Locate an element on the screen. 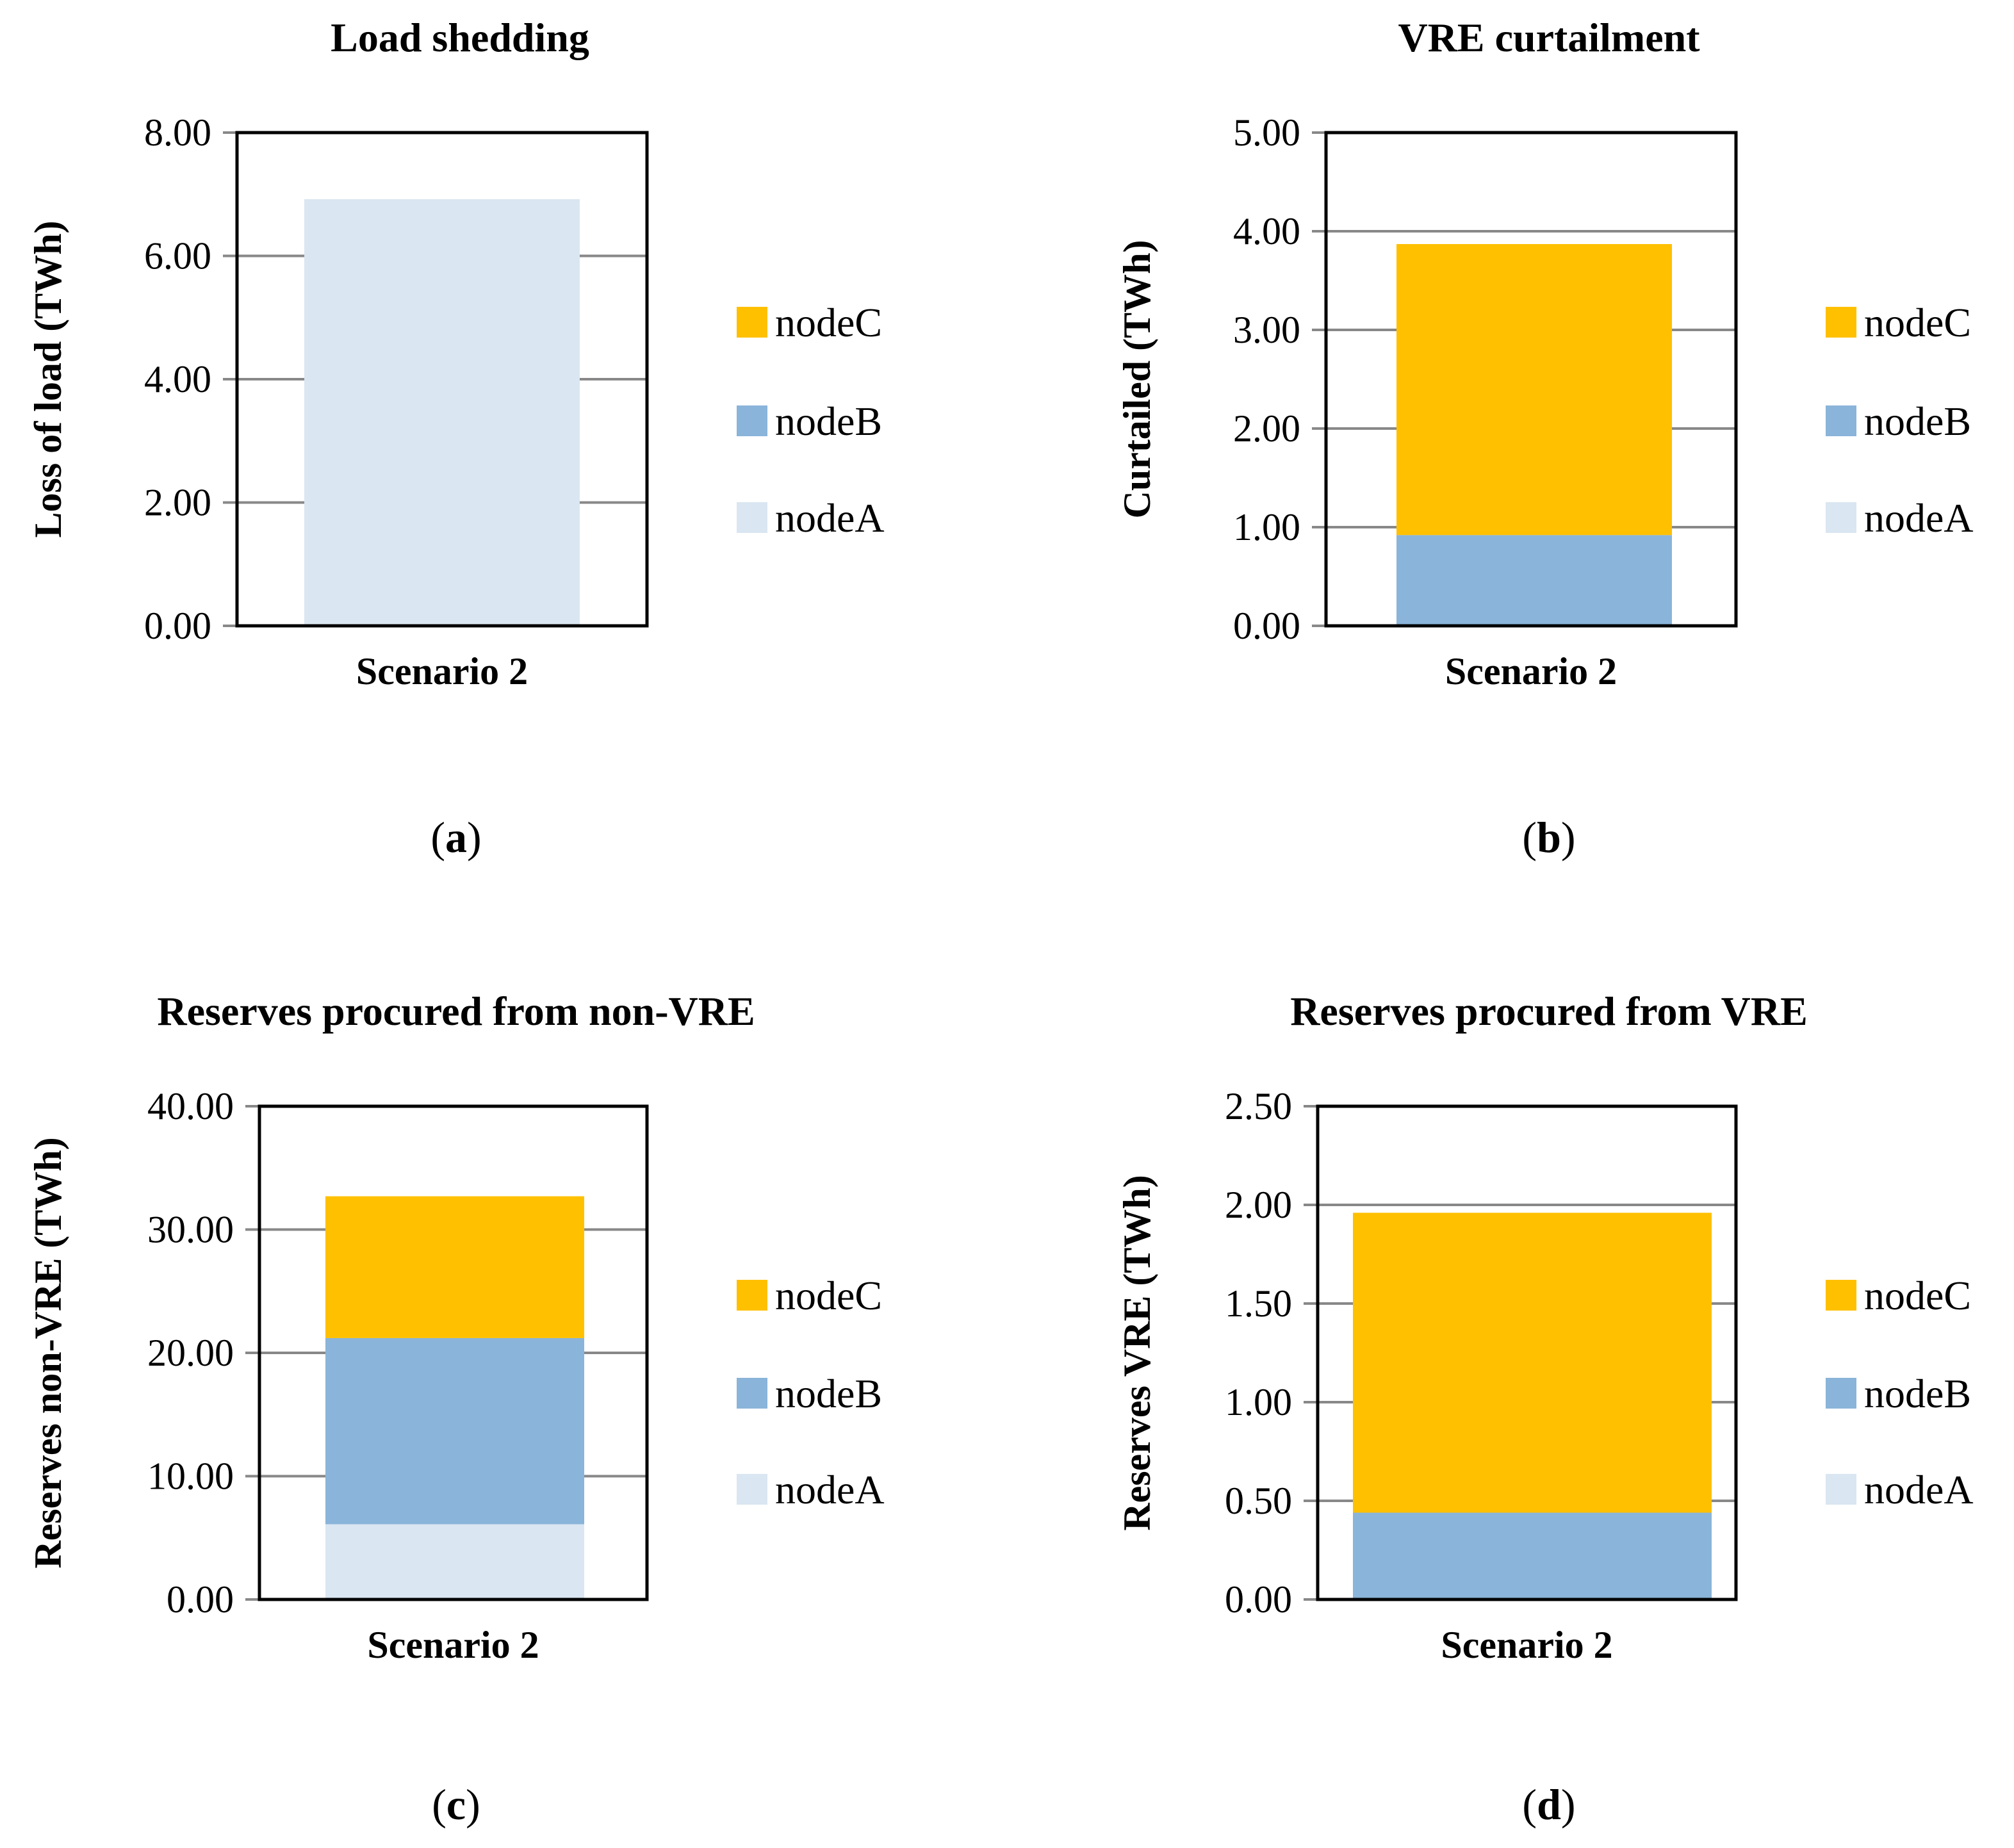  chart-title: Reserves procured from non-VRE is located at coordinates (456, 1011).